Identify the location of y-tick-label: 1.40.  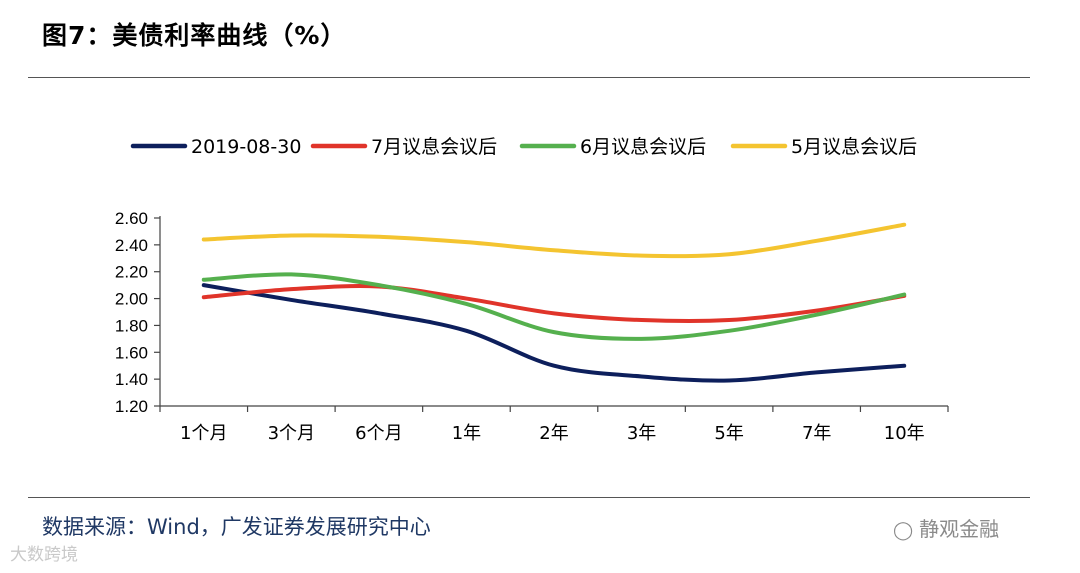
(131, 379).